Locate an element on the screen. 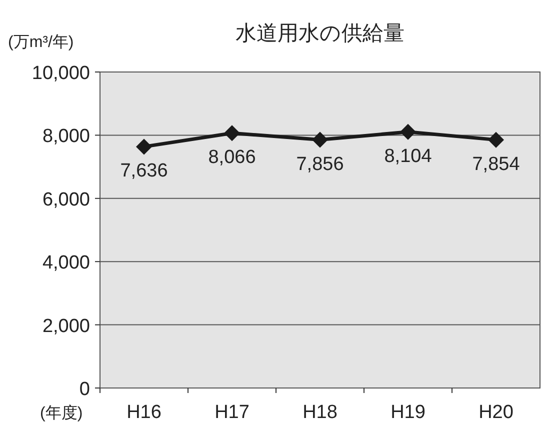 The height and width of the screenshot is (425, 548). y-tick-label: 6,000 is located at coordinates (66, 199).